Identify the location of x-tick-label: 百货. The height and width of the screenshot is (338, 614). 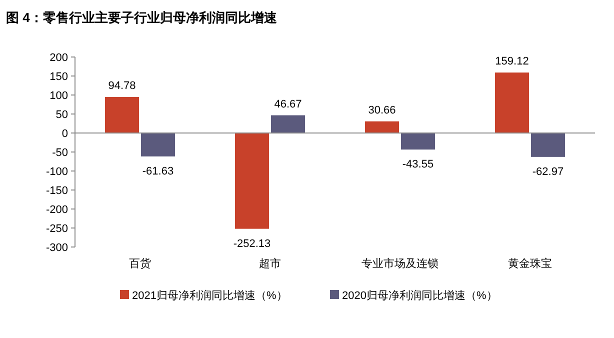
(140, 264).